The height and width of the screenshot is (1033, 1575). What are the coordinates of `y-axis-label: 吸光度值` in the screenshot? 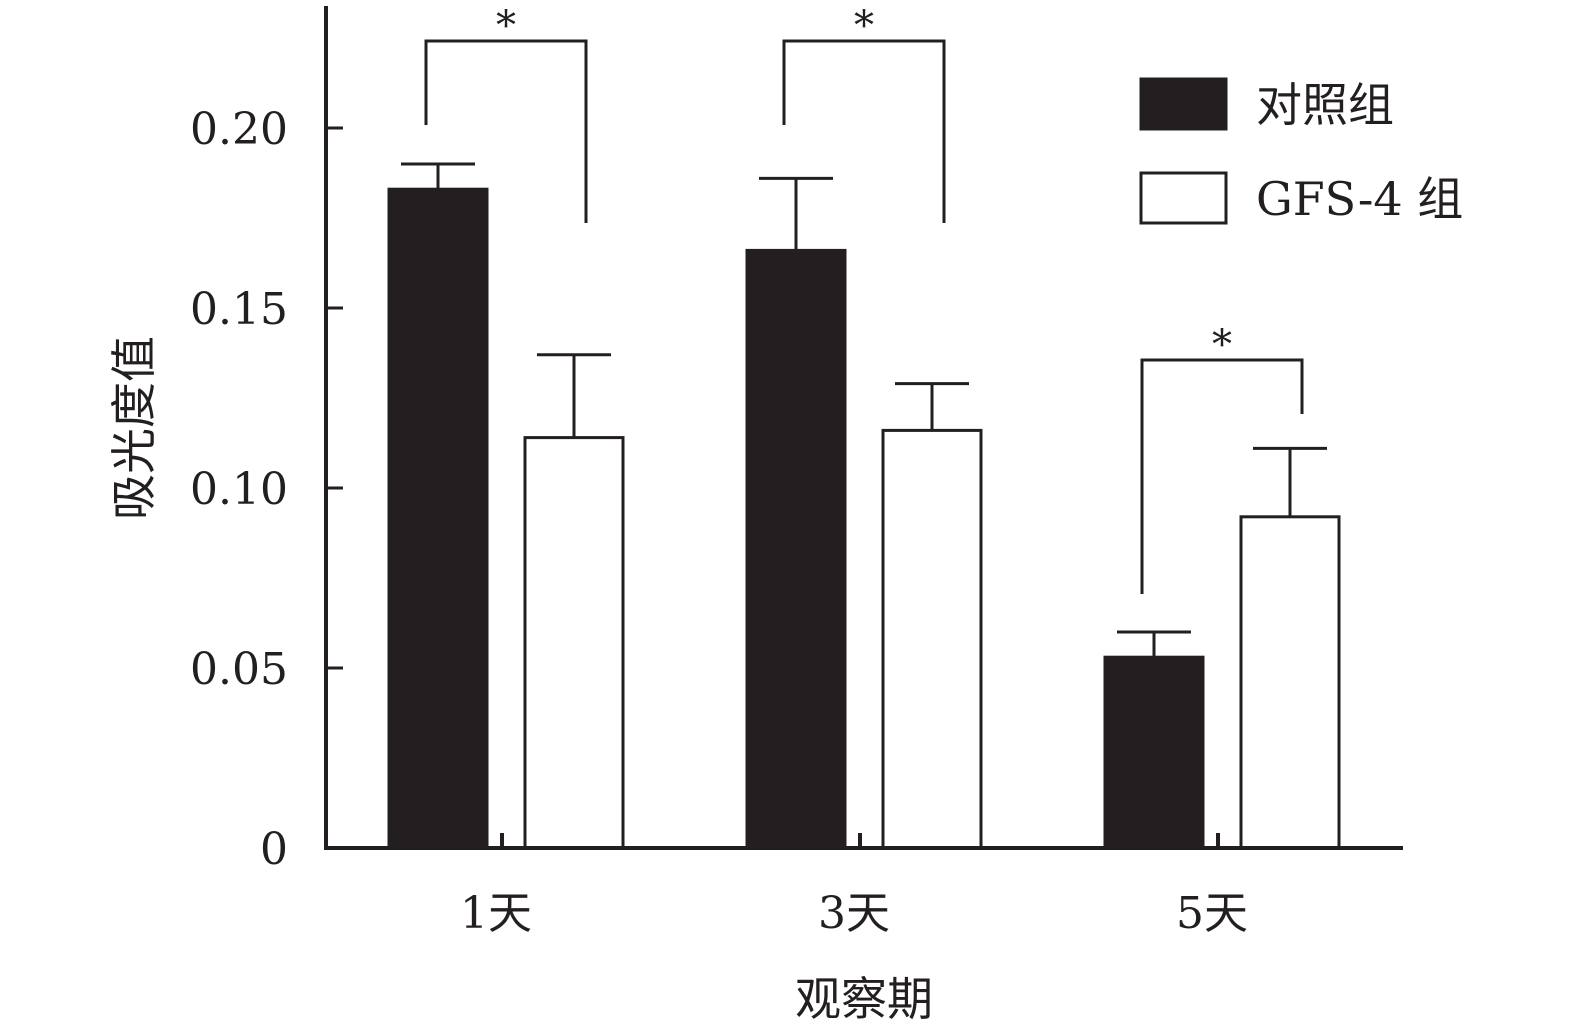 It's located at (134, 428).